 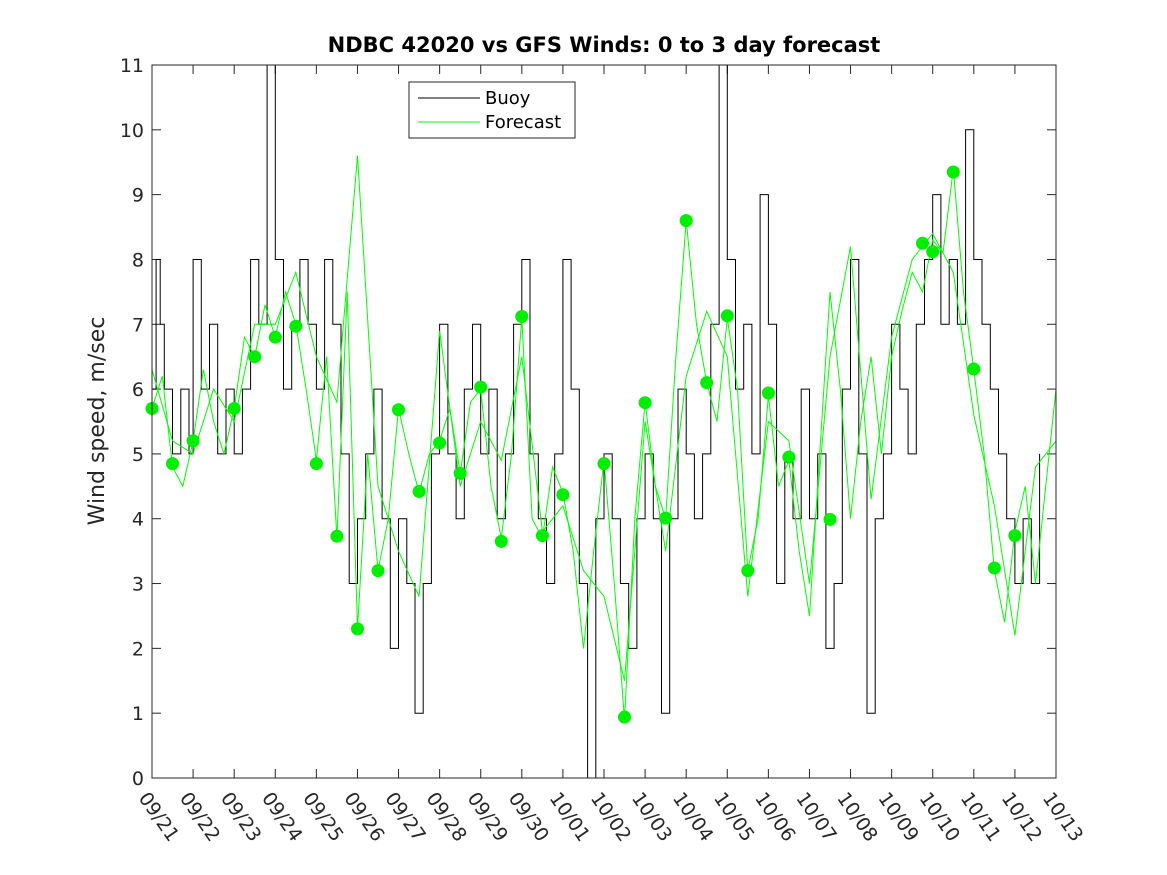 What do you see at coordinates (980, 816) in the screenshot?
I see `x-tick-label: 10/11` at bounding box center [980, 816].